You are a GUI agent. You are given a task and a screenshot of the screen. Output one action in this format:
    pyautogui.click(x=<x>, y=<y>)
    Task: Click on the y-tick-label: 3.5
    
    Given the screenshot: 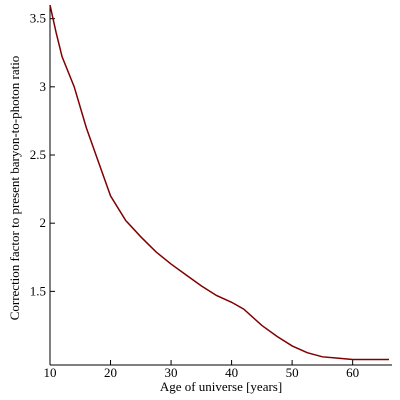 What is the action you would take?
    pyautogui.click(x=38, y=18)
    